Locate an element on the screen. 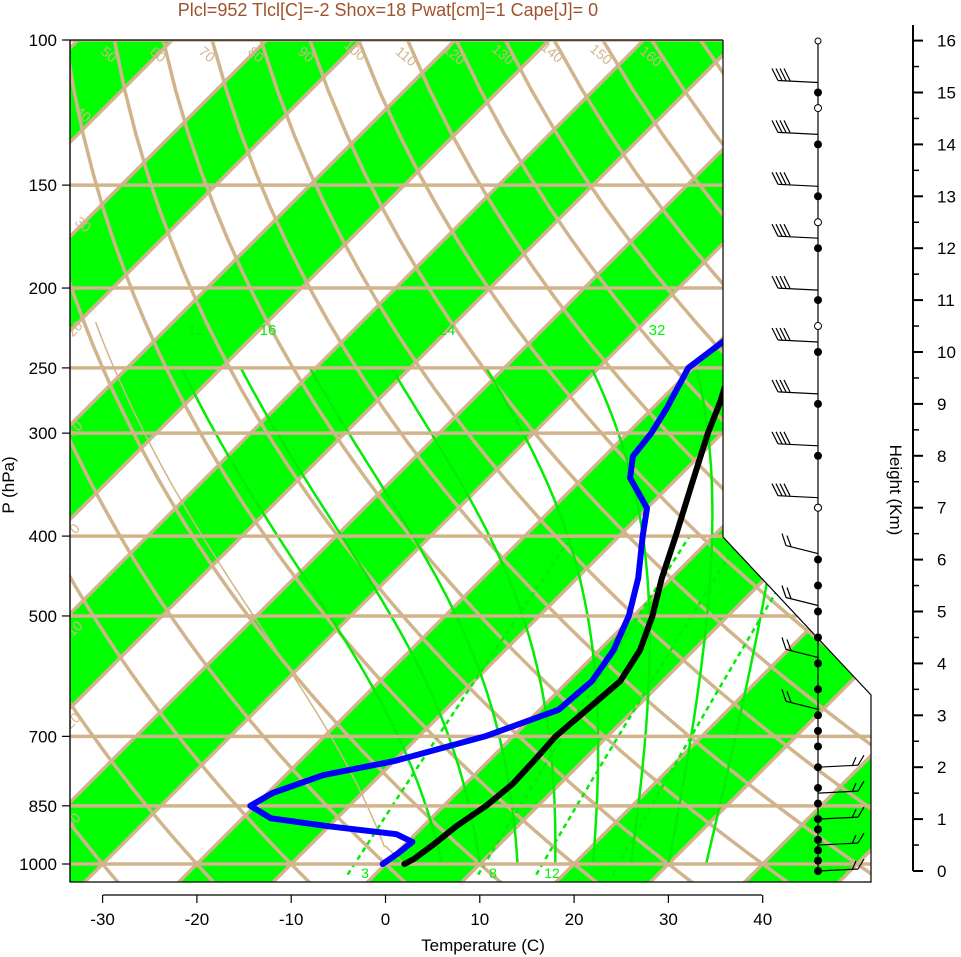 This screenshot has width=961, height=957. height-tick-label: 12 is located at coordinates (946, 248).